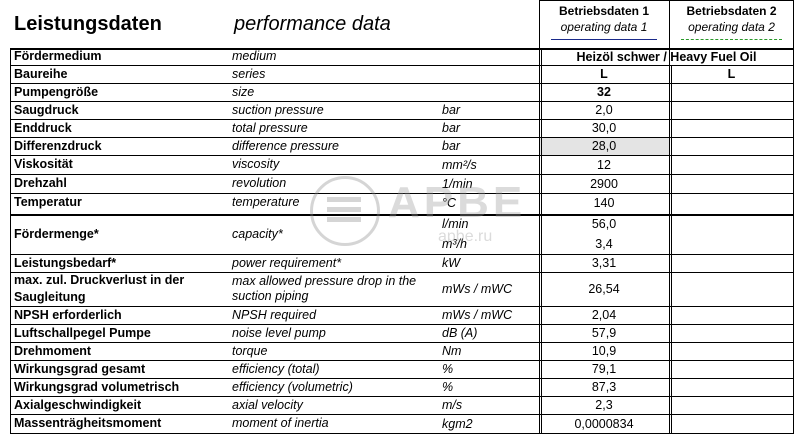 This screenshot has width=800, height=440. Describe the element at coordinates (604, 110) in the screenshot. I see `value-operating-1: 2,0` at that location.